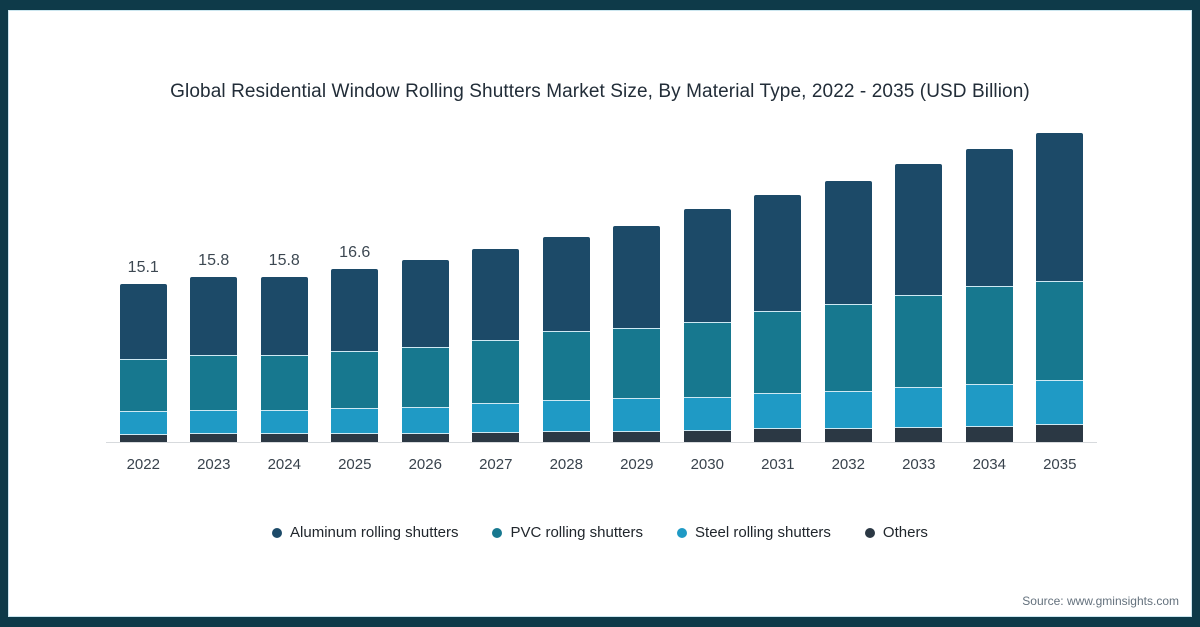  I want to click on bar-column-2029, so click(637, 274).